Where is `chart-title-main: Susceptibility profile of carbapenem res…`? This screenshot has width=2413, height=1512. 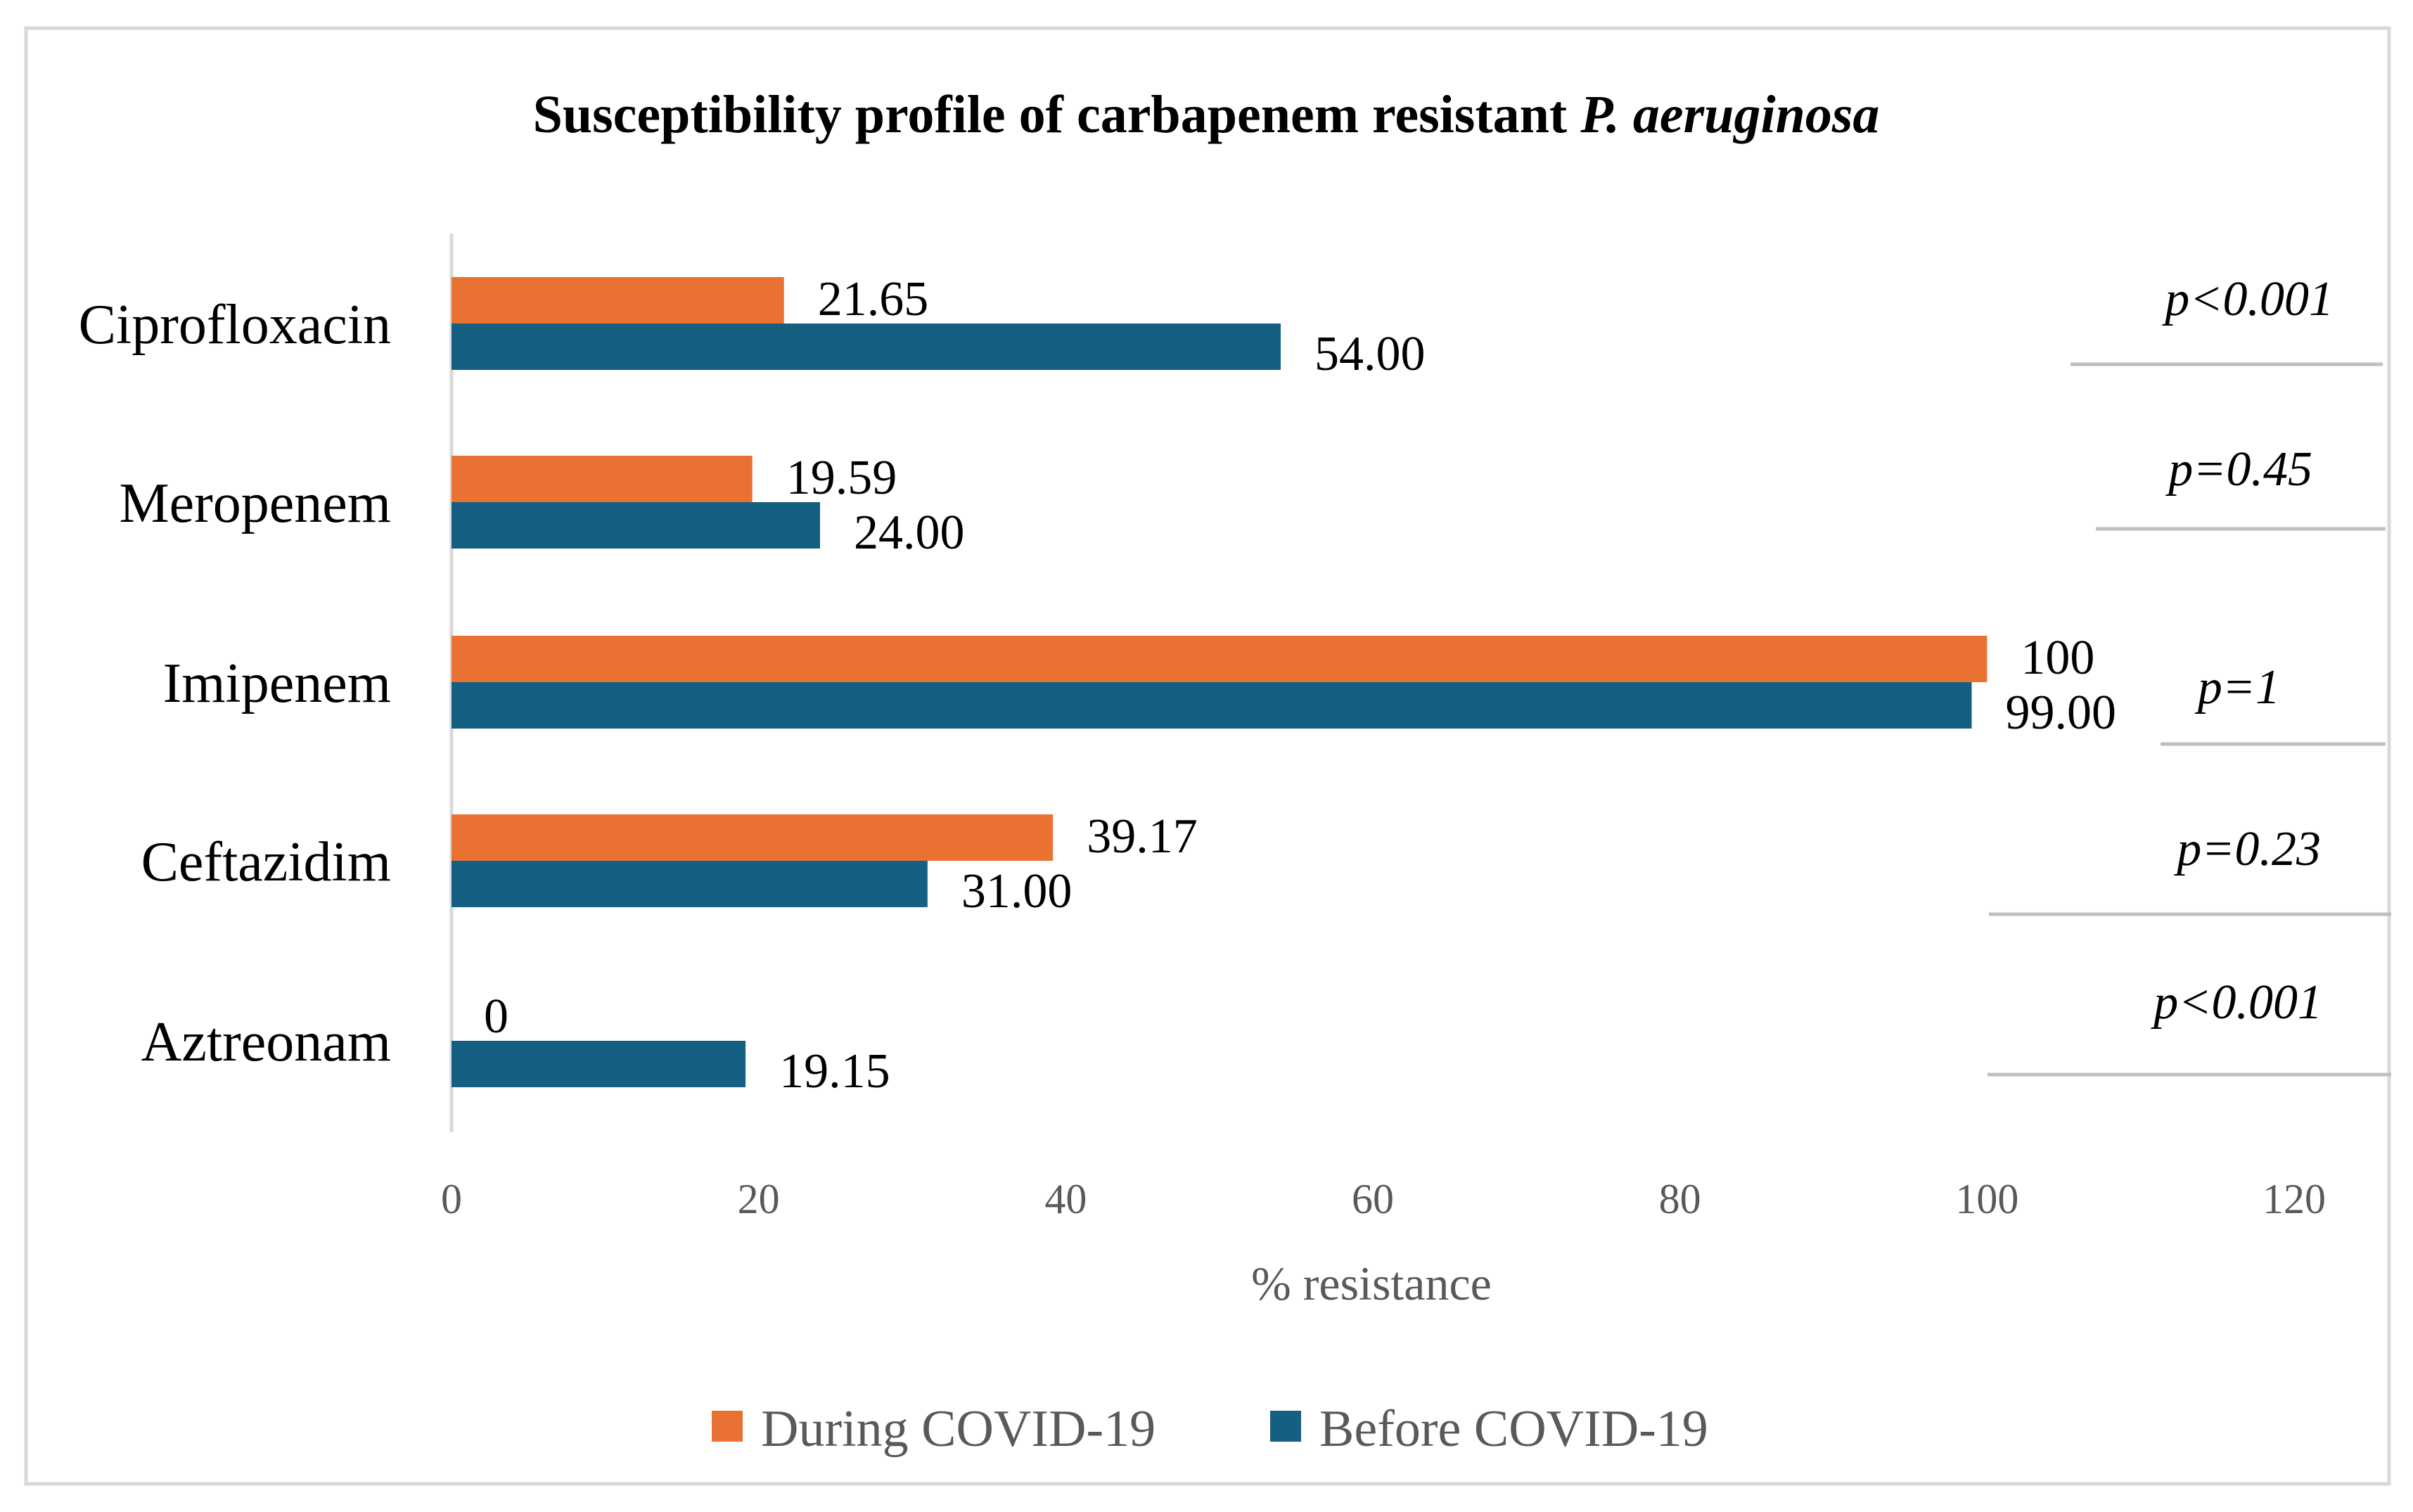 chart-title-main: Susceptibility profile of carbapenem res… is located at coordinates (1050, 114).